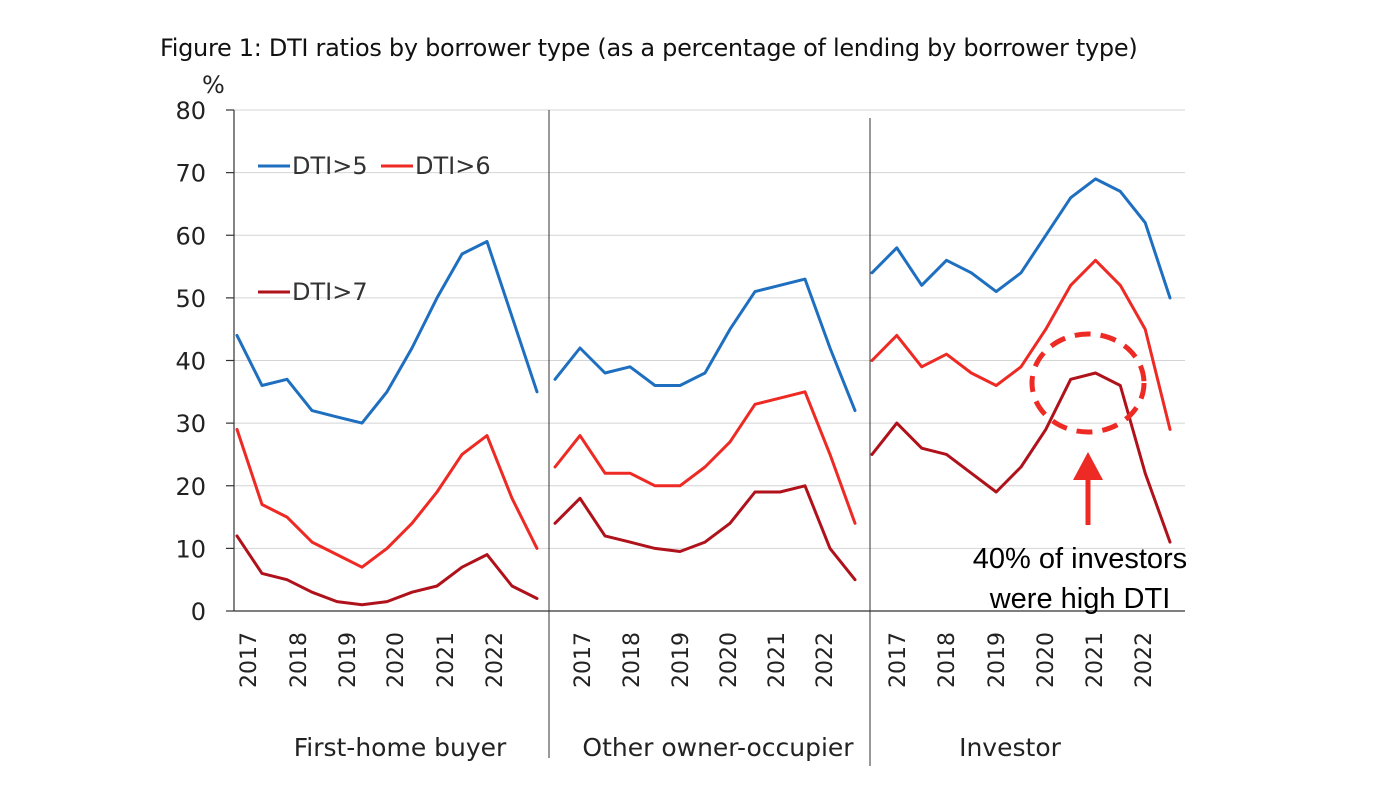 This screenshot has height=788, width=1400. I want to click on annotation-text-line2: were high DTI, so click(1080, 599).